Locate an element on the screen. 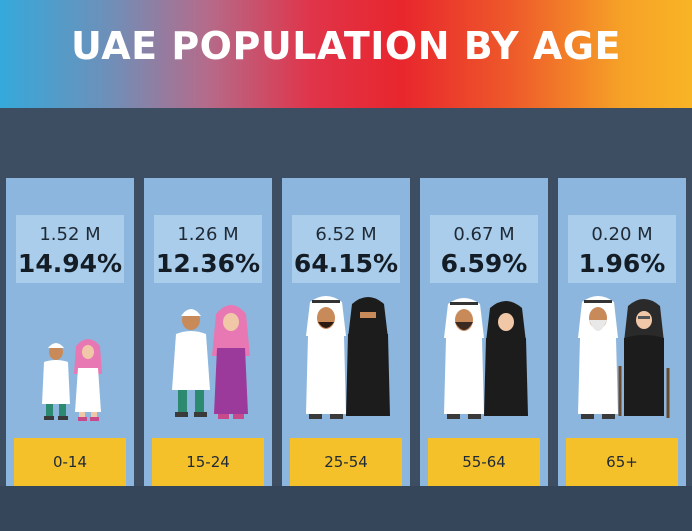 This screenshot has height=531, width=692. population-count-label: 0.67 M is located at coordinates (484, 234).